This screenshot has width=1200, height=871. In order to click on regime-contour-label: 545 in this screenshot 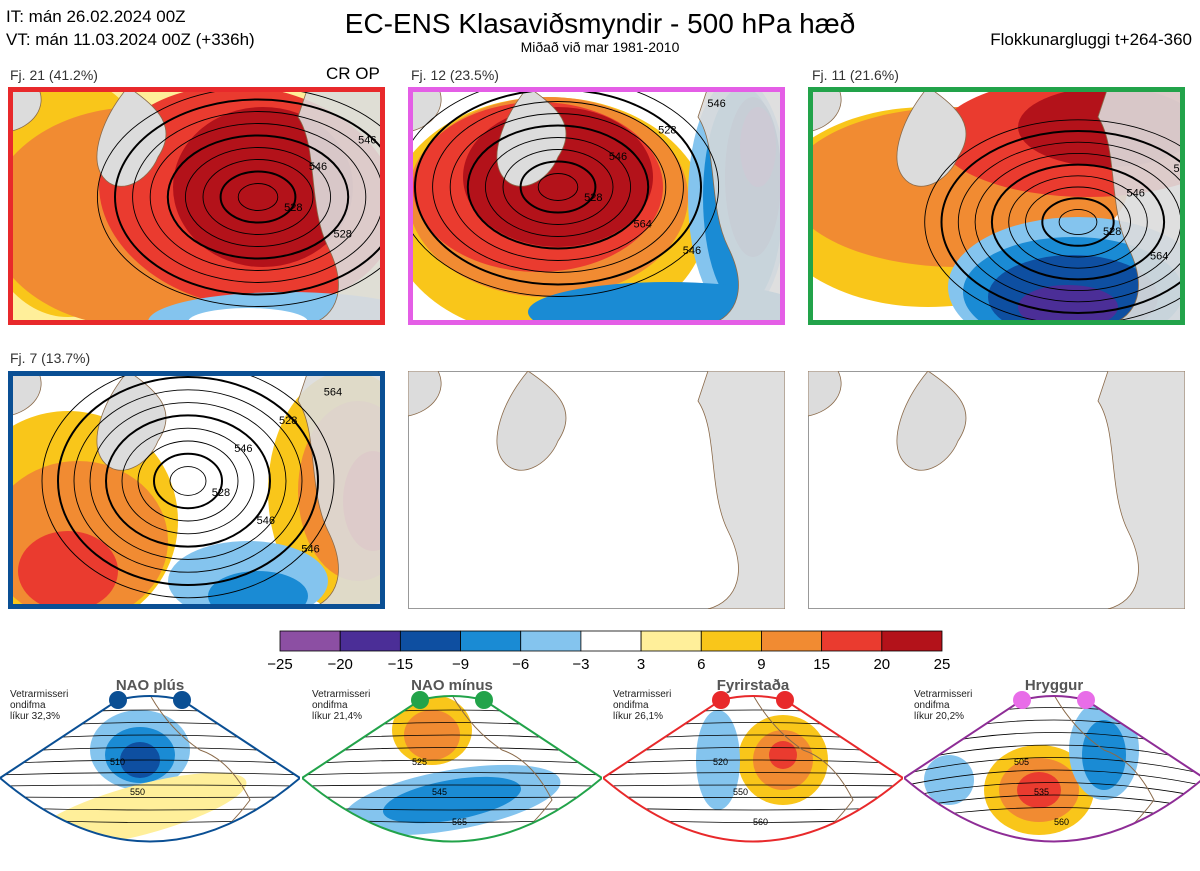, I will do `click(439, 792)`.